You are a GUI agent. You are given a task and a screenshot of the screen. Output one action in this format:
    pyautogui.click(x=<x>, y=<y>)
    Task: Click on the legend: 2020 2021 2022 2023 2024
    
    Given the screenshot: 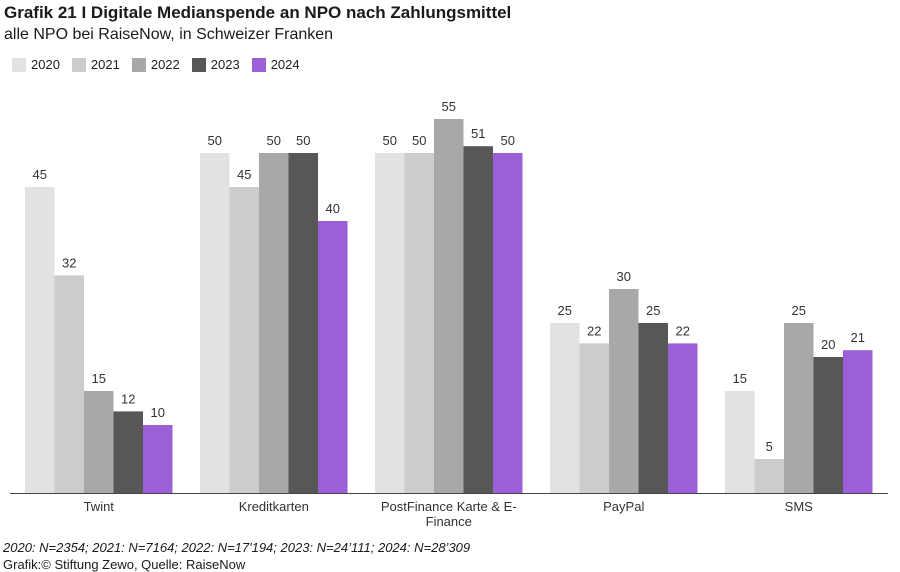 What is the action you would take?
    pyautogui.click(x=162, y=64)
    